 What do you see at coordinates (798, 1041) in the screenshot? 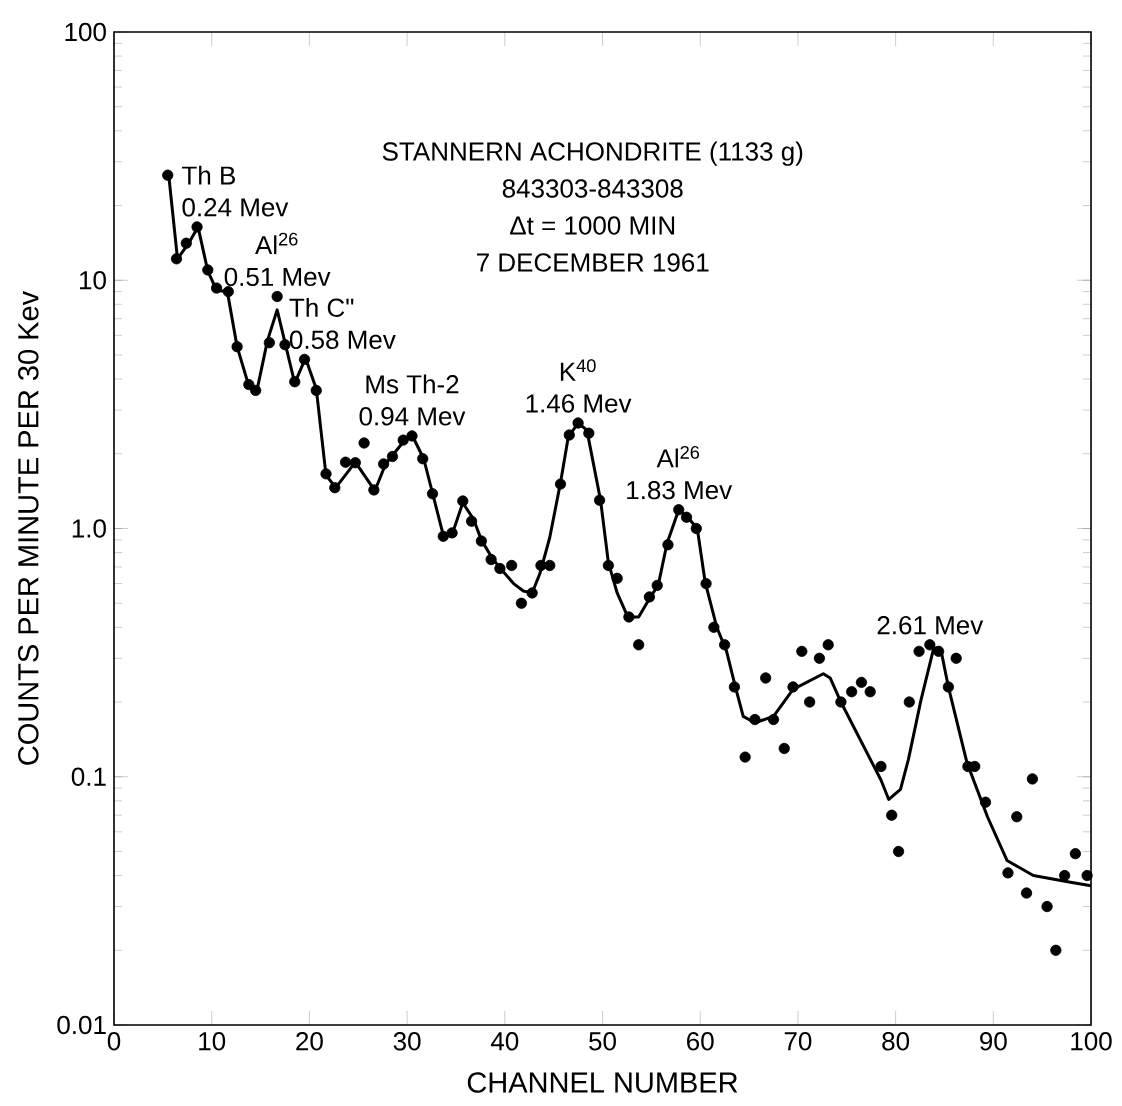
I see `x-tick-label: 70` at bounding box center [798, 1041].